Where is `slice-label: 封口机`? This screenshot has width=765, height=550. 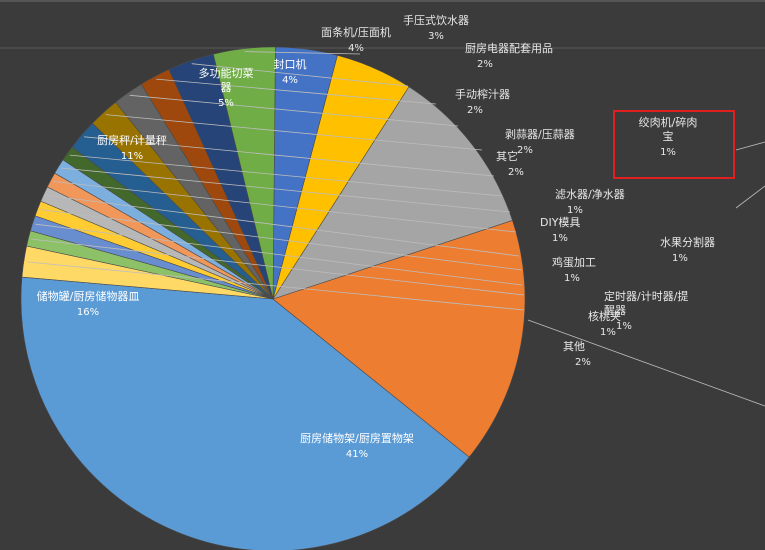 slice-label: 封口机 is located at coordinates (290, 64).